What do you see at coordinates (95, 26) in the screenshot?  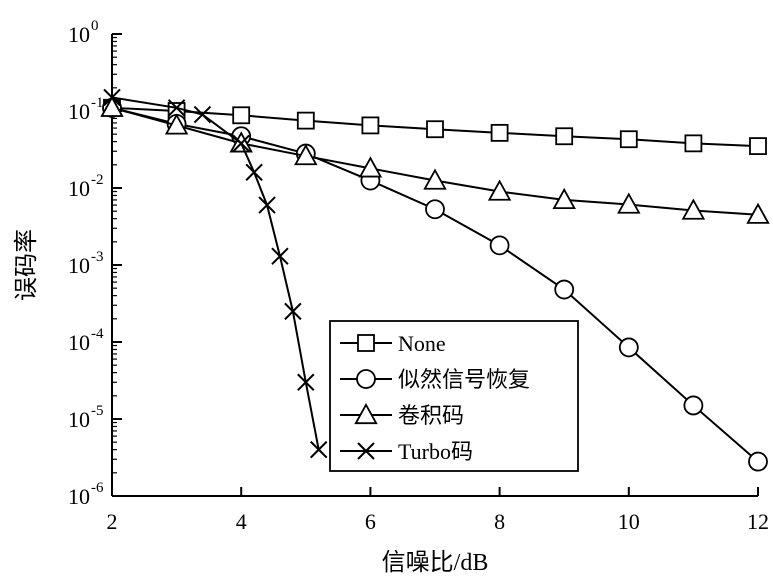 I see `y-tick-exponent: 0` at bounding box center [95, 26].